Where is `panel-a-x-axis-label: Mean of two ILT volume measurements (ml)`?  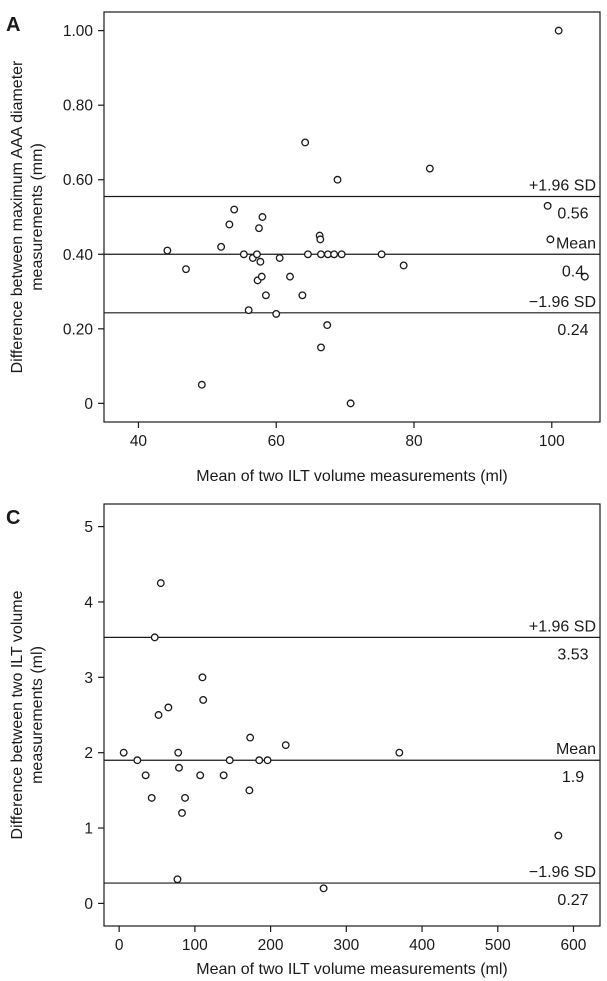 panel-a-x-axis-label: Mean of two ILT volume measurements (ml) is located at coordinates (352, 476).